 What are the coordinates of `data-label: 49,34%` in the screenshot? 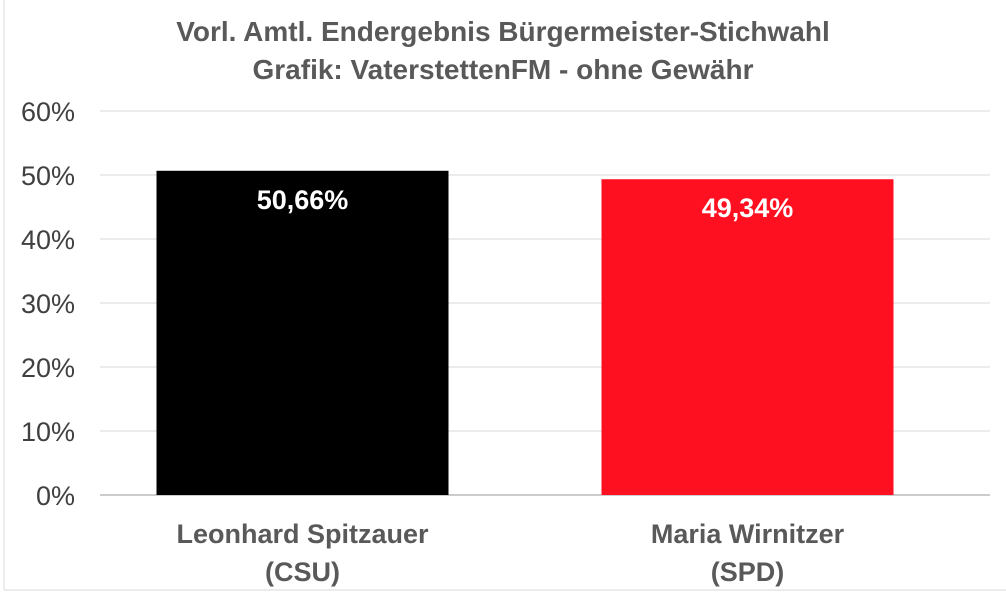 It's located at (748, 208).